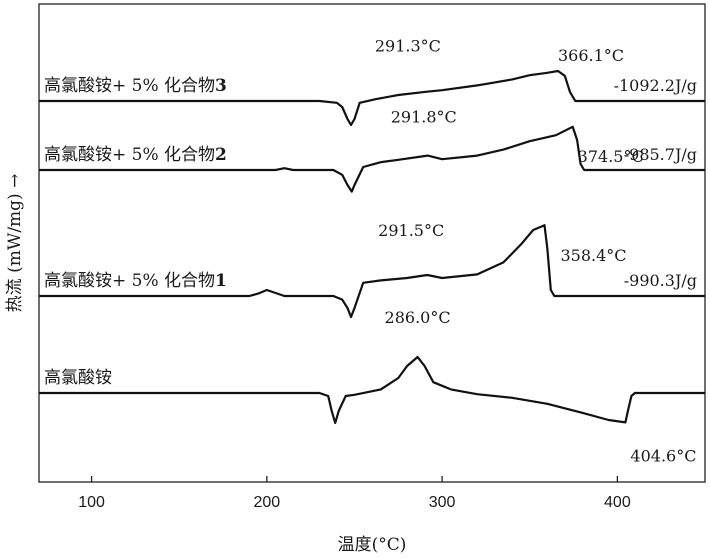  What do you see at coordinates (663, 455) in the screenshot?
I see `peak-label: 404.6°C` at bounding box center [663, 455].